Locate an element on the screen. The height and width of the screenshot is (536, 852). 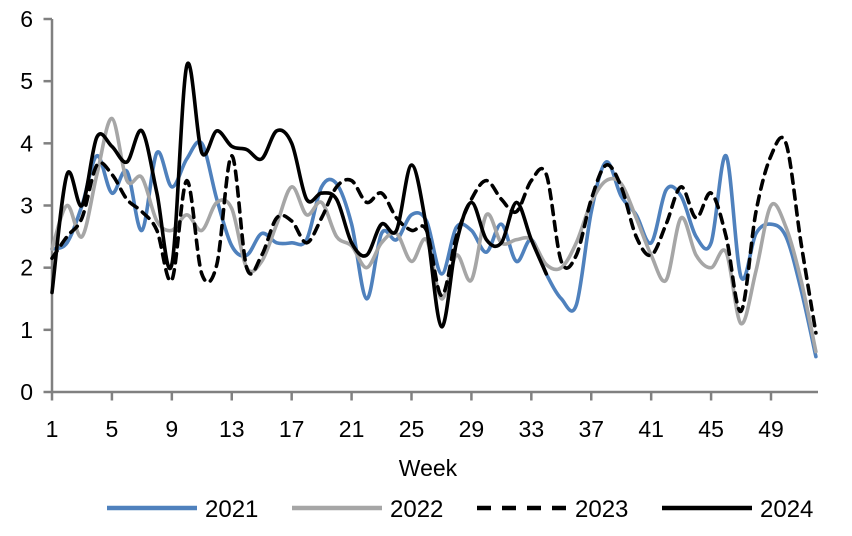
x-tick-label: 41 is located at coordinates (651, 429).